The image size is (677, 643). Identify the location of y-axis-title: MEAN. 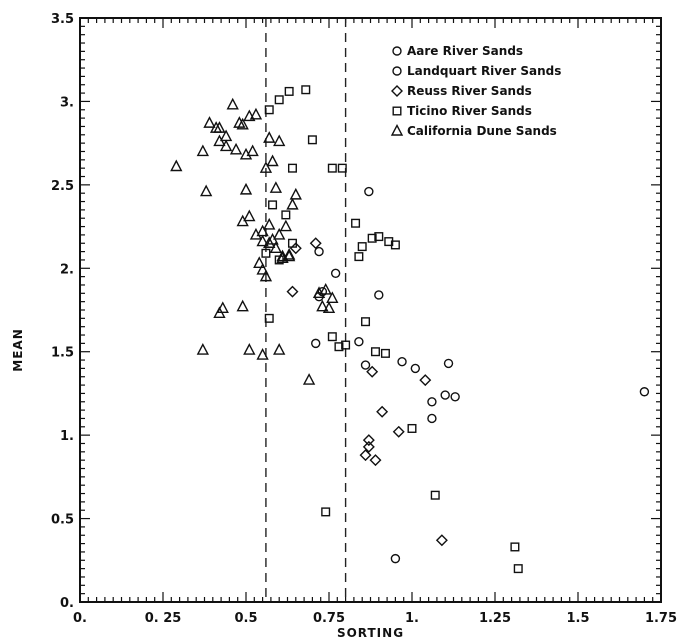
(18, 349).